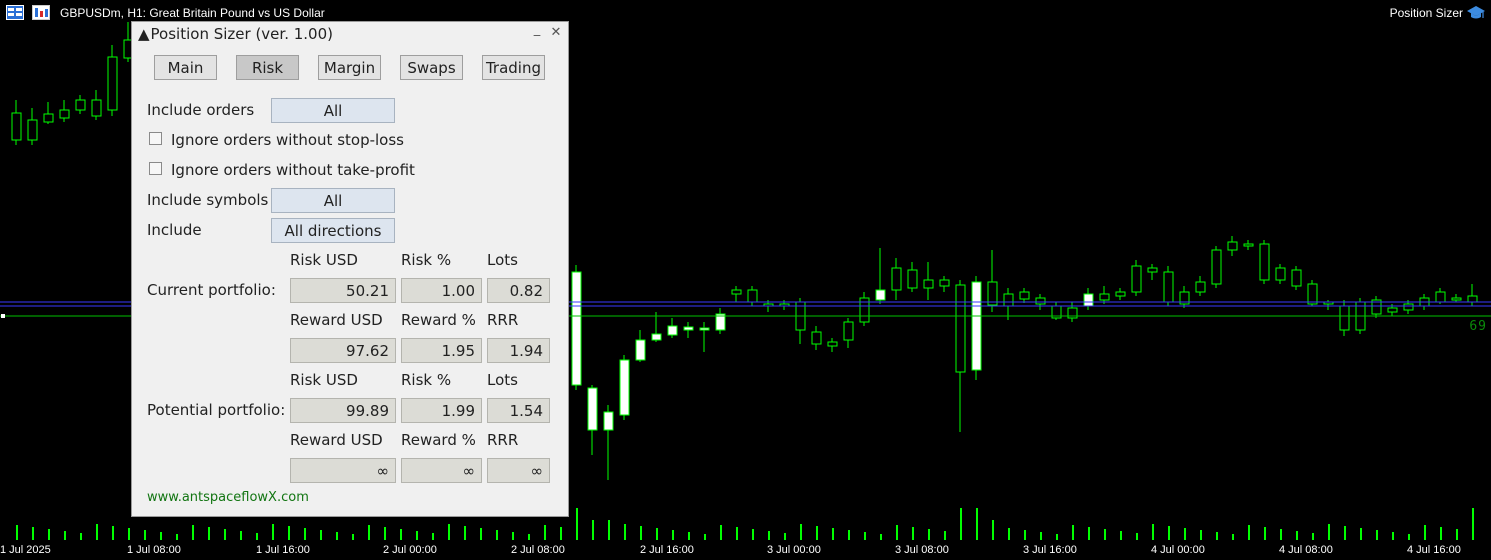 The width and height of the screenshot is (1491, 560). I want to click on potential-risk-usd-value: 99.89, so click(343, 410).